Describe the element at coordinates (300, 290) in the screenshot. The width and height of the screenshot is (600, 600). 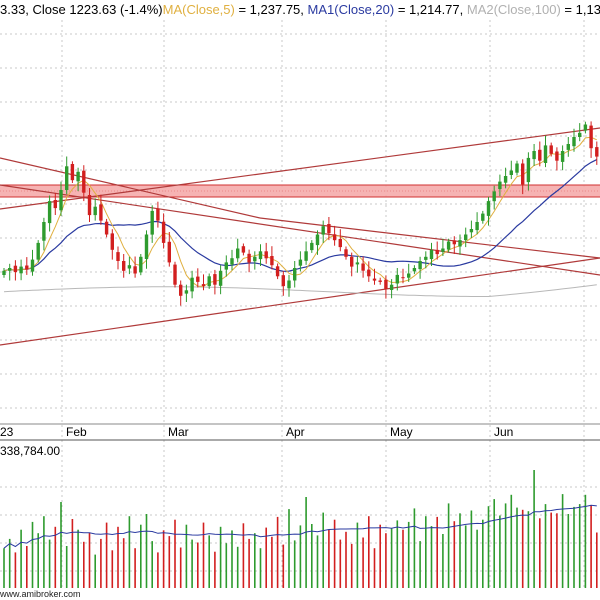
I see `ma100-line` at that location.